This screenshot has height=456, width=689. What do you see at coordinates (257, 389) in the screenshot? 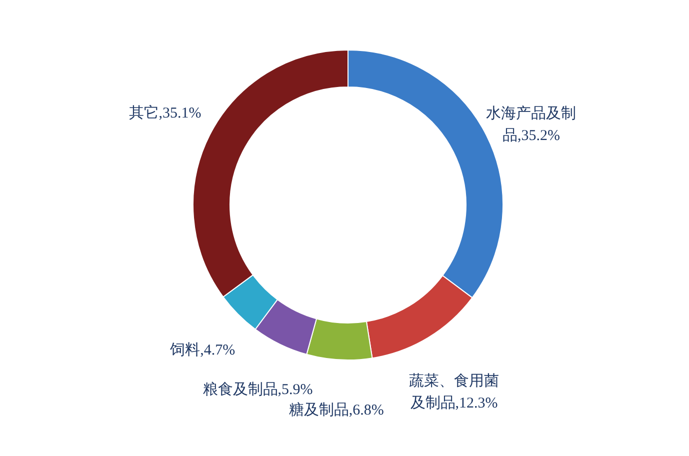
I see `slice-label: 粮食及制品,5.9%` at bounding box center [257, 389].